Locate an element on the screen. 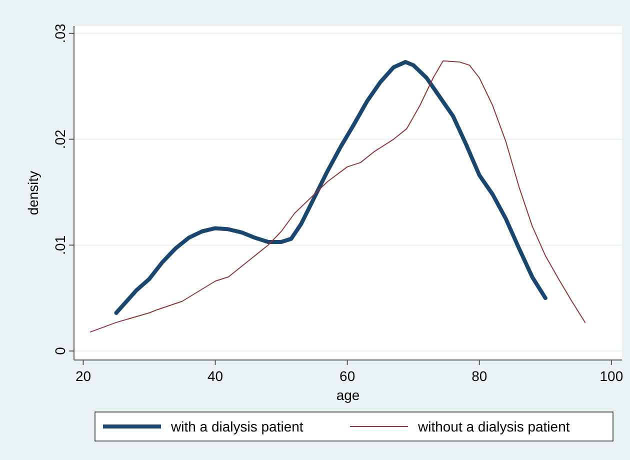 This screenshot has width=630, height=460. x-tick-label: 80 is located at coordinates (480, 376).